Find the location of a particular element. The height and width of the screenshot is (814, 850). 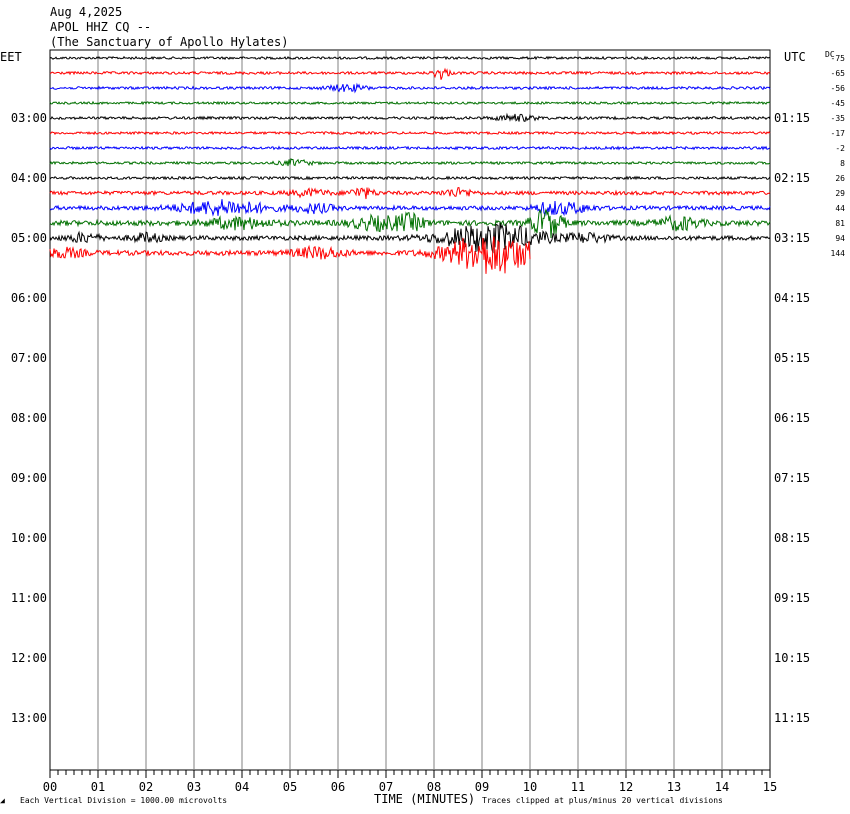

hour-label-local: 08:00 is located at coordinates (29, 418).